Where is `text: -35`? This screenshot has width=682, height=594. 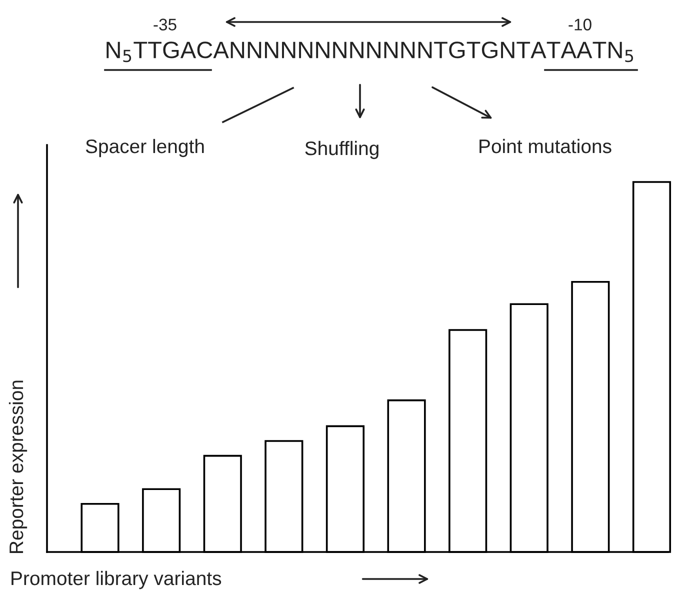 text: -35 is located at coordinates (165, 24).